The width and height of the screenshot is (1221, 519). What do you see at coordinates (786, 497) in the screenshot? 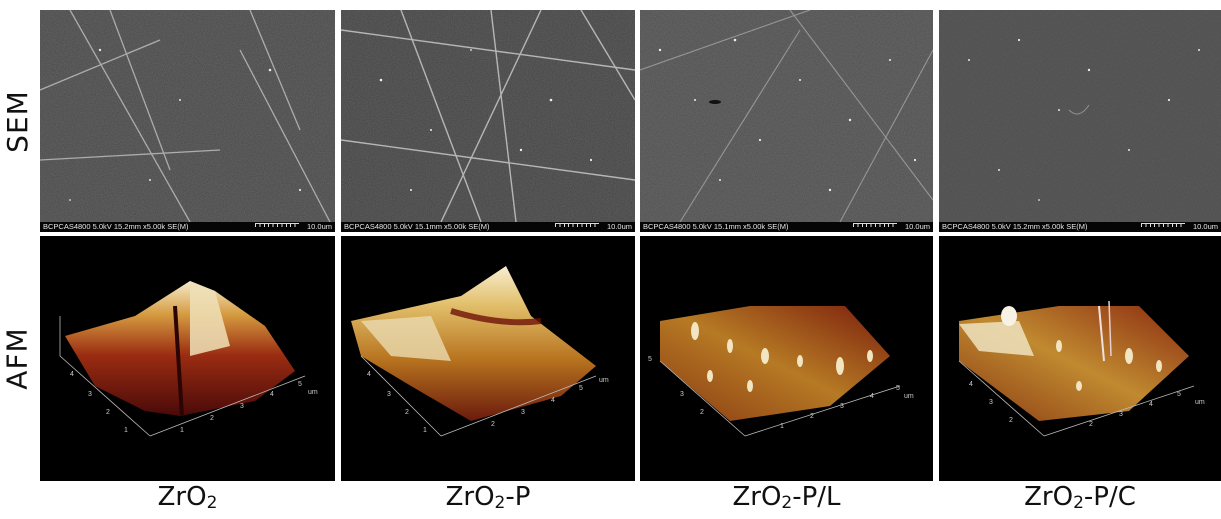
I see `caption-zro2-p-l: ZrO2-P/L` at bounding box center [786, 497].